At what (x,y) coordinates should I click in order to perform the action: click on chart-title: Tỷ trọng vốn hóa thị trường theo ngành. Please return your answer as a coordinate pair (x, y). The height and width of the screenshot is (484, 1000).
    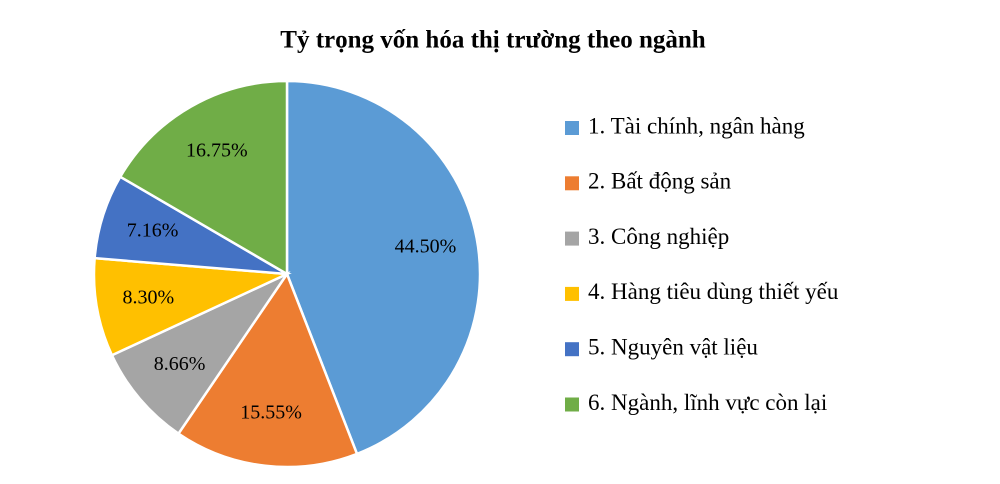
    Looking at the image, I should click on (493, 40).